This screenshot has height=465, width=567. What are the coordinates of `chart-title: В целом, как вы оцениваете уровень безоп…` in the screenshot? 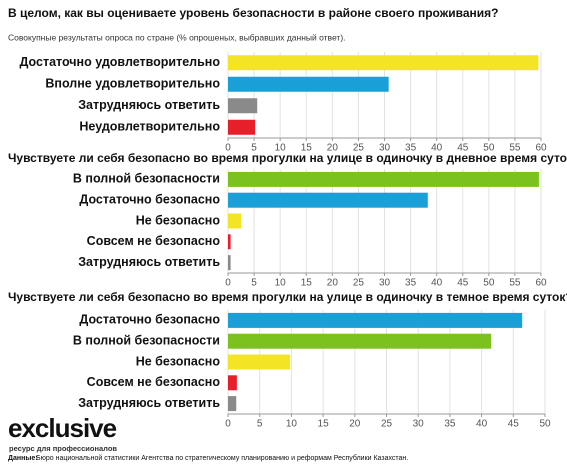 It's located at (253, 13).